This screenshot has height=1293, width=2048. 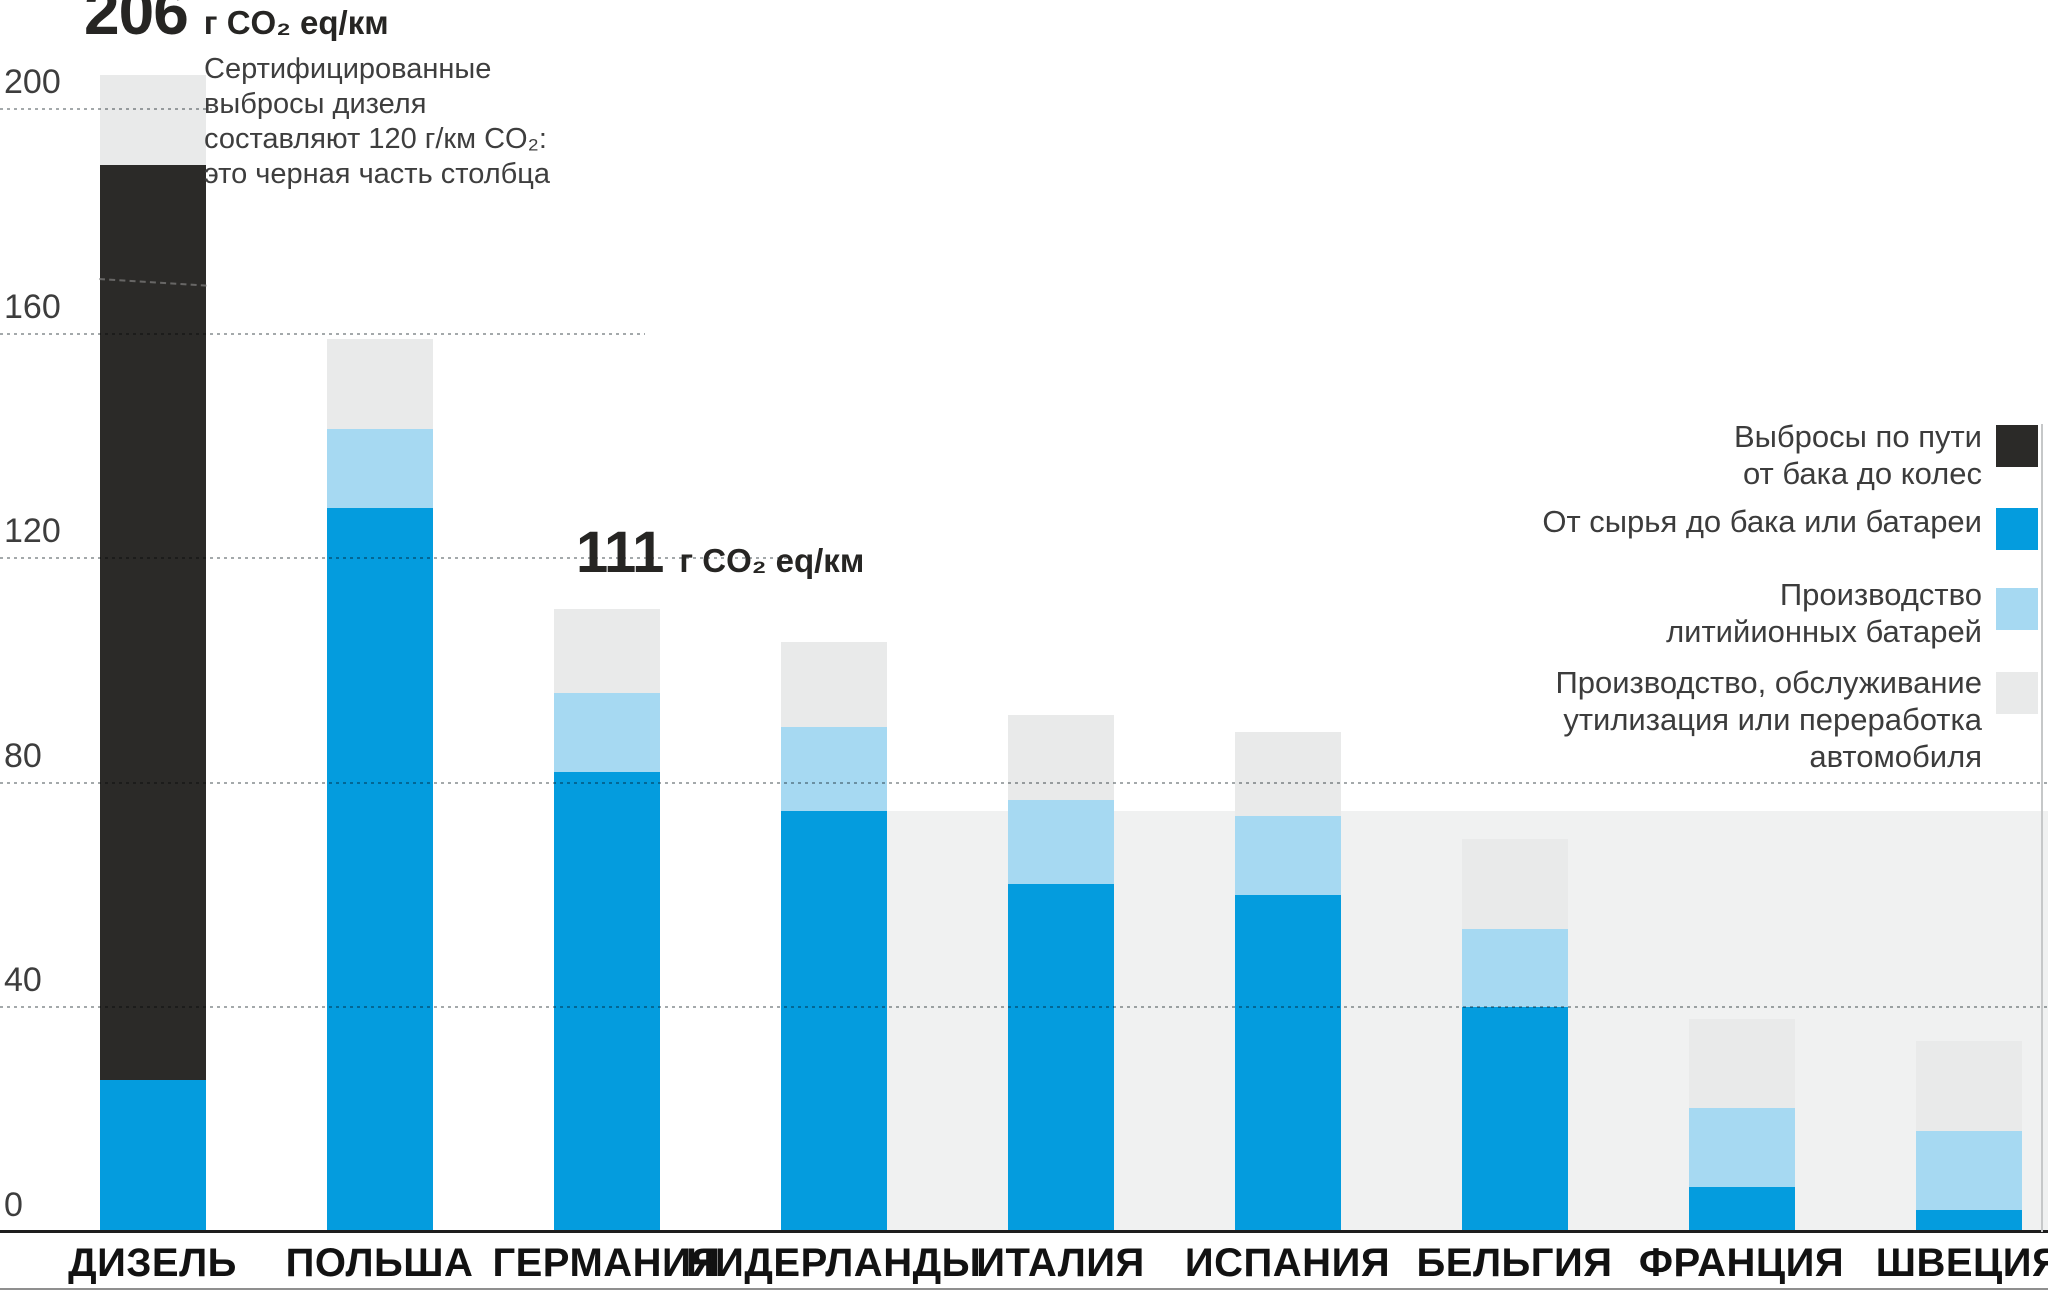 What do you see at coordinates (379, 384) in the screenshot?
I see `bar-poland-segment-vehicle-production` at bounding box center [379, 384].